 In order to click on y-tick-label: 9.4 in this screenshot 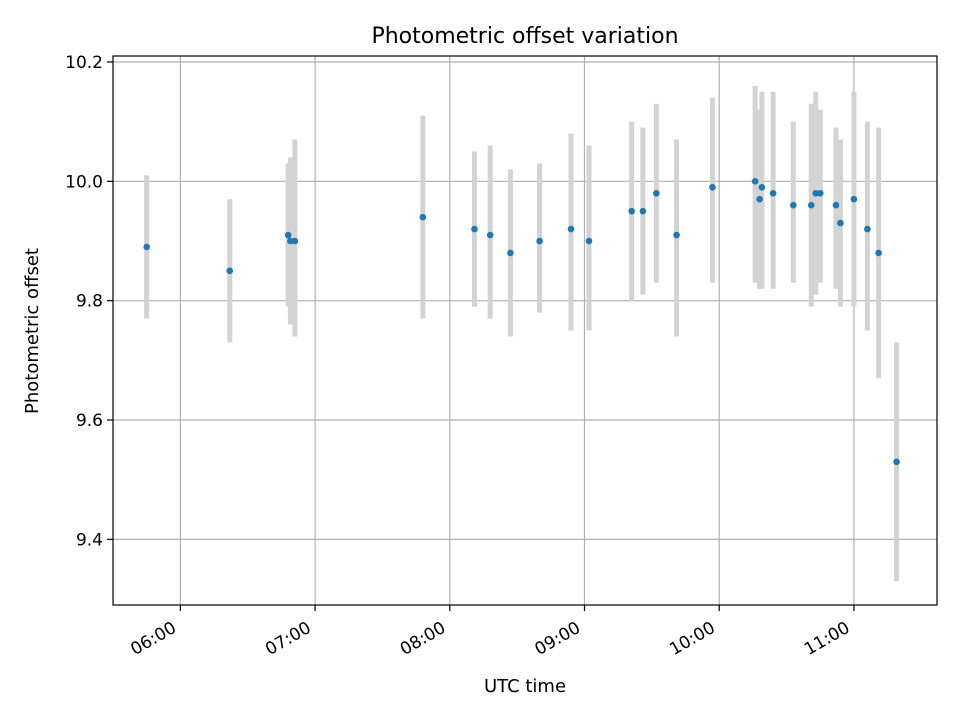, I will do `click(89, 540)`.